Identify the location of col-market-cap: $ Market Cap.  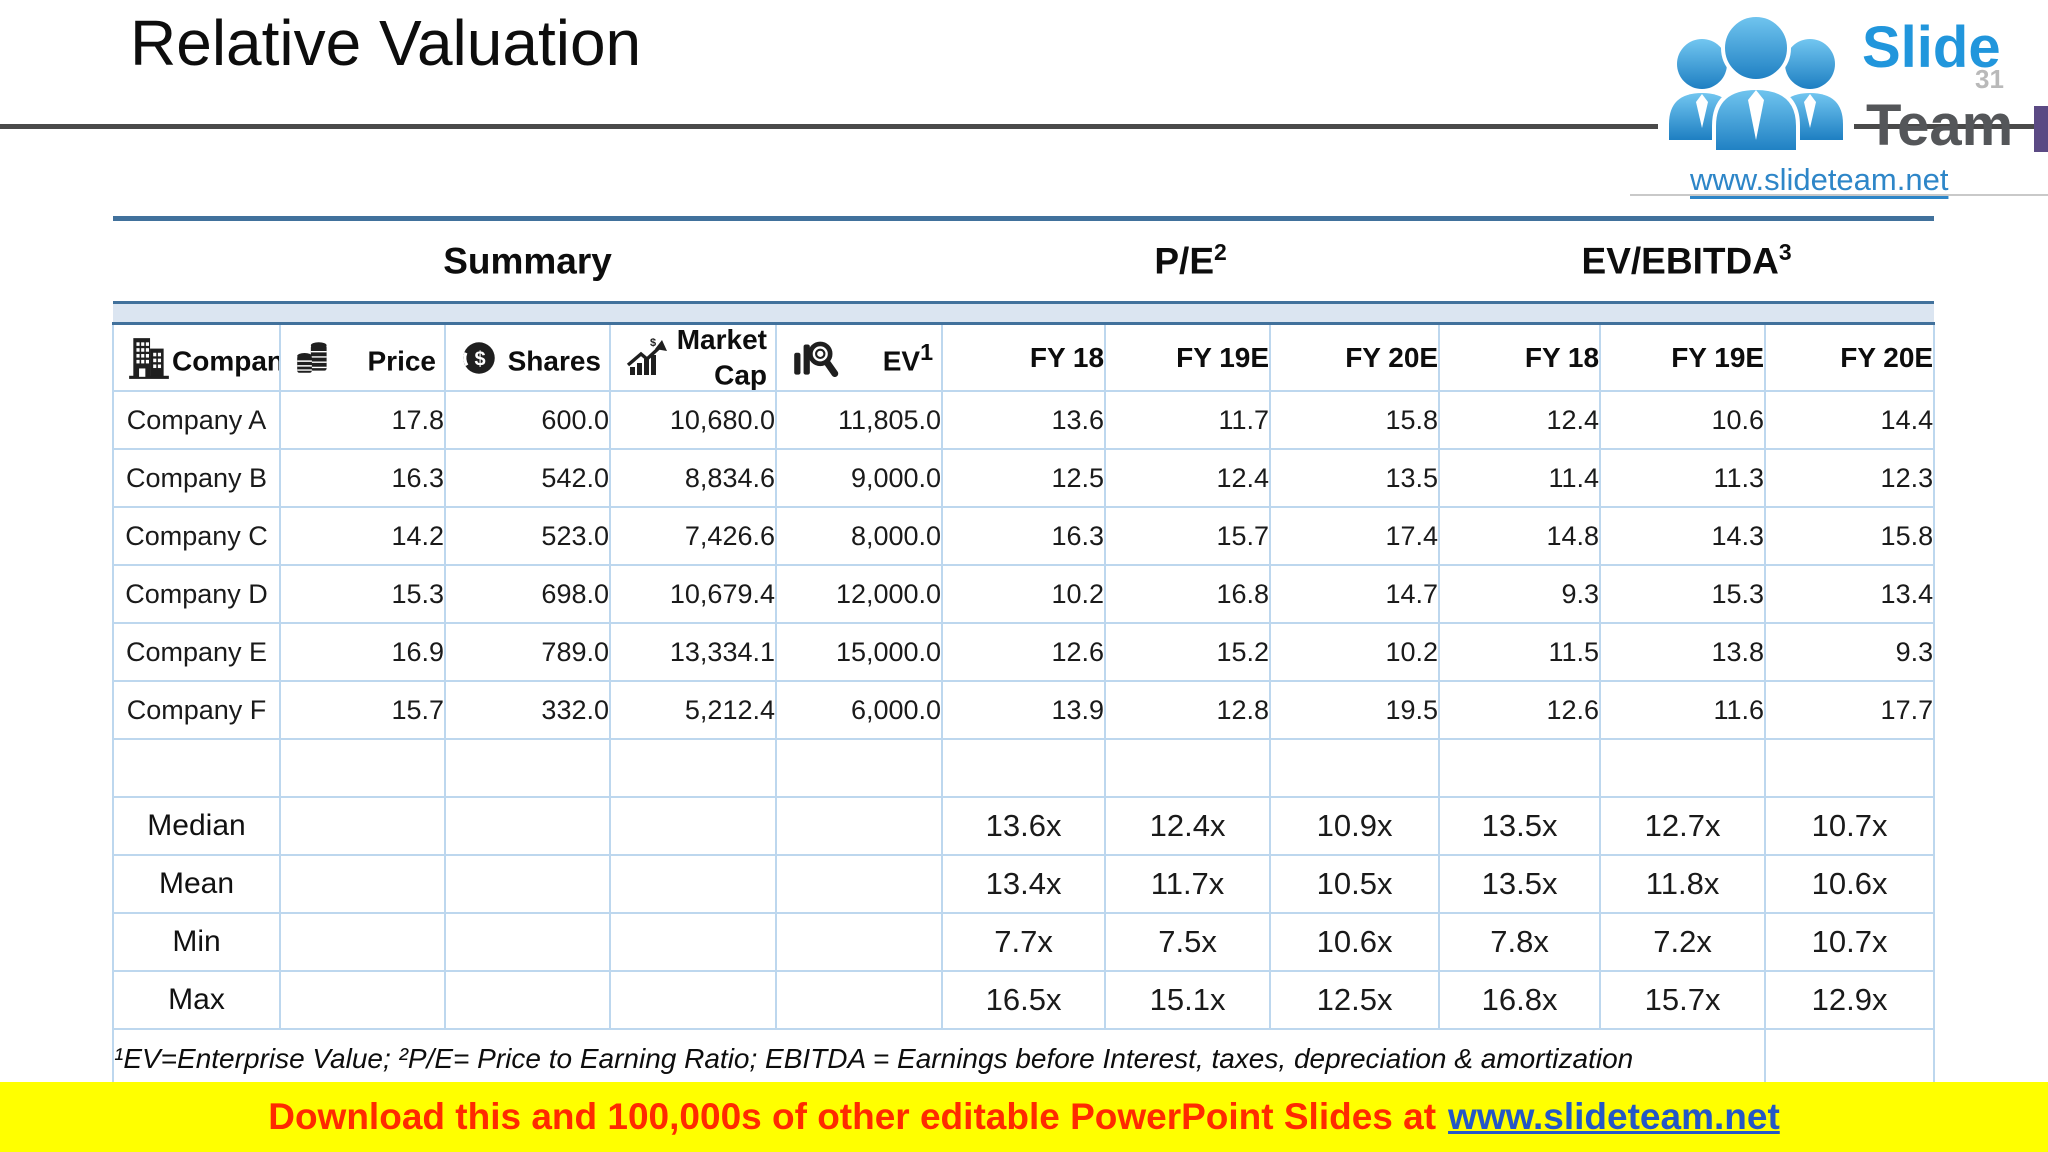
(693, 357).